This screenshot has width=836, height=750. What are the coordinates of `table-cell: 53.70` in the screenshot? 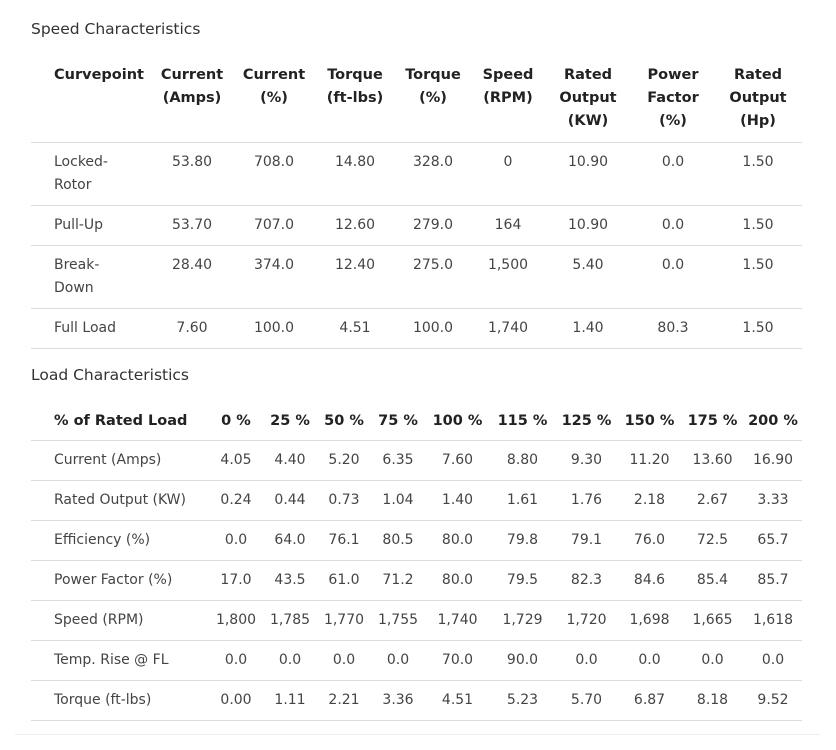 It's located at (192, 225).